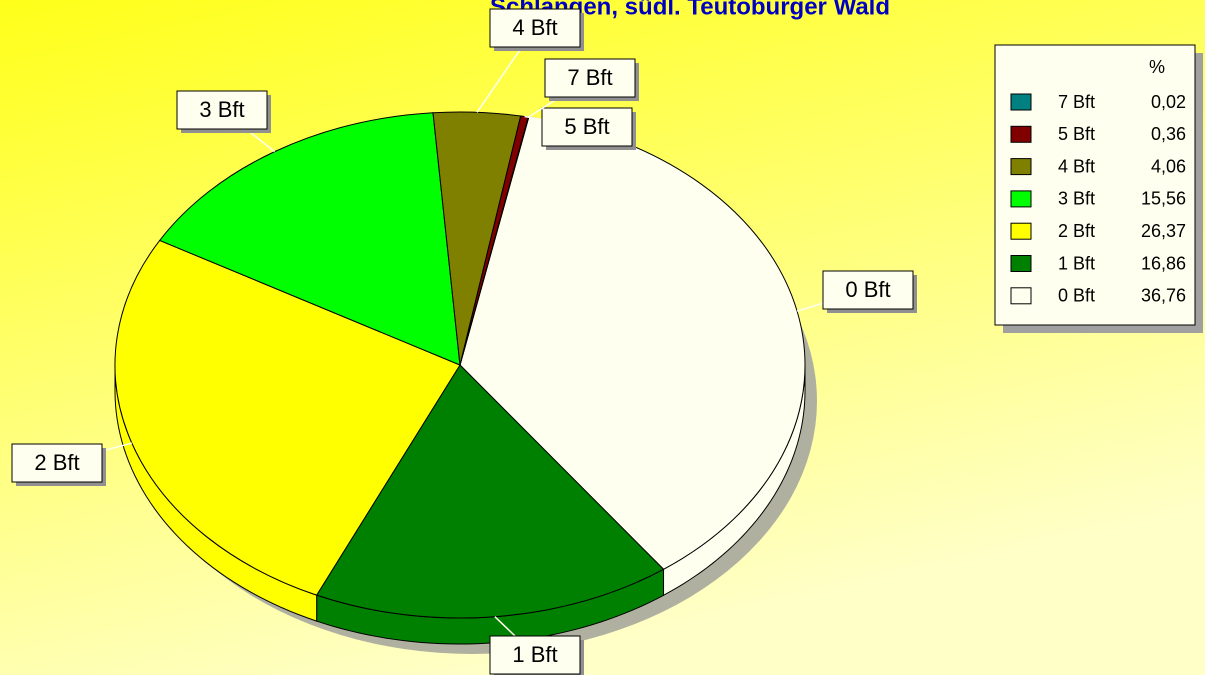 The image size is (1205, 675). What do you see at coordinates (1163, 231) in the screenshot?
I see `legend-value: 26,37` at bounding box center [1163, 231].